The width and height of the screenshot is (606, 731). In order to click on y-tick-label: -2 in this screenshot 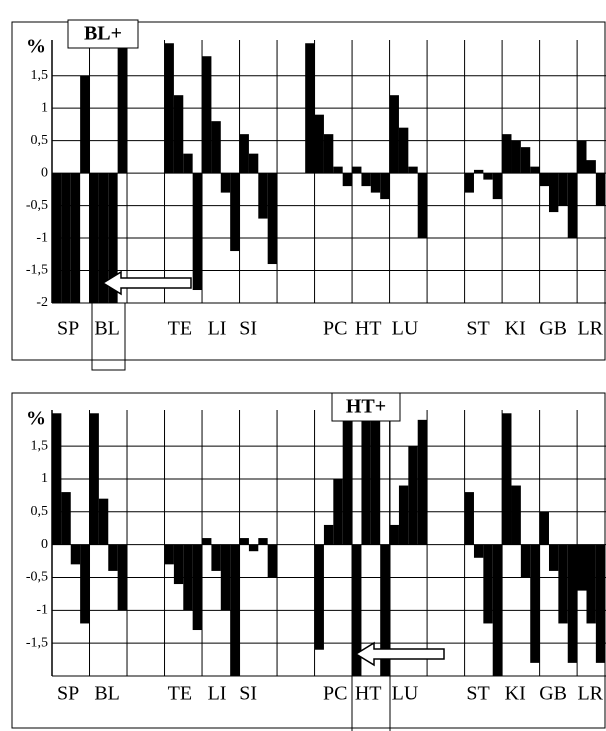, I will do `click(42, 302)`.